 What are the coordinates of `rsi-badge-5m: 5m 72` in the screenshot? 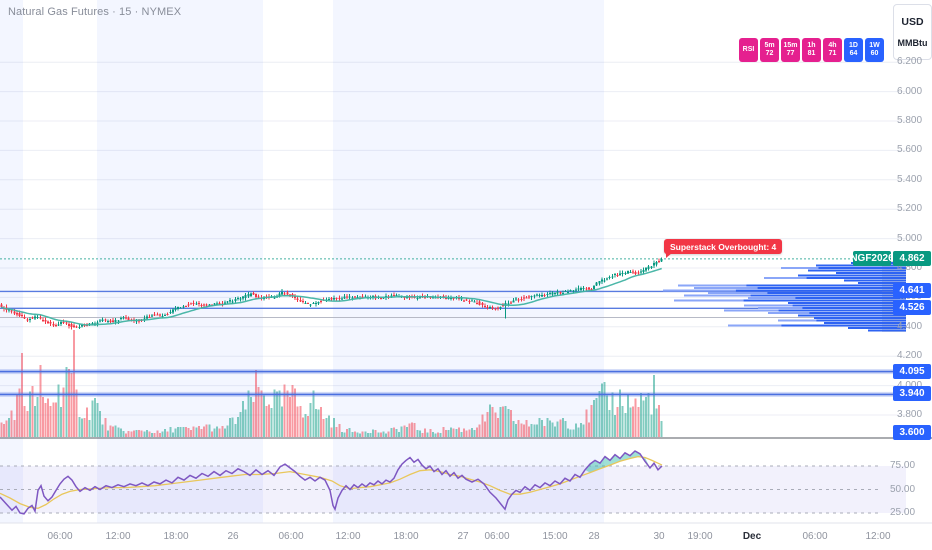 It's located at (769, 50).